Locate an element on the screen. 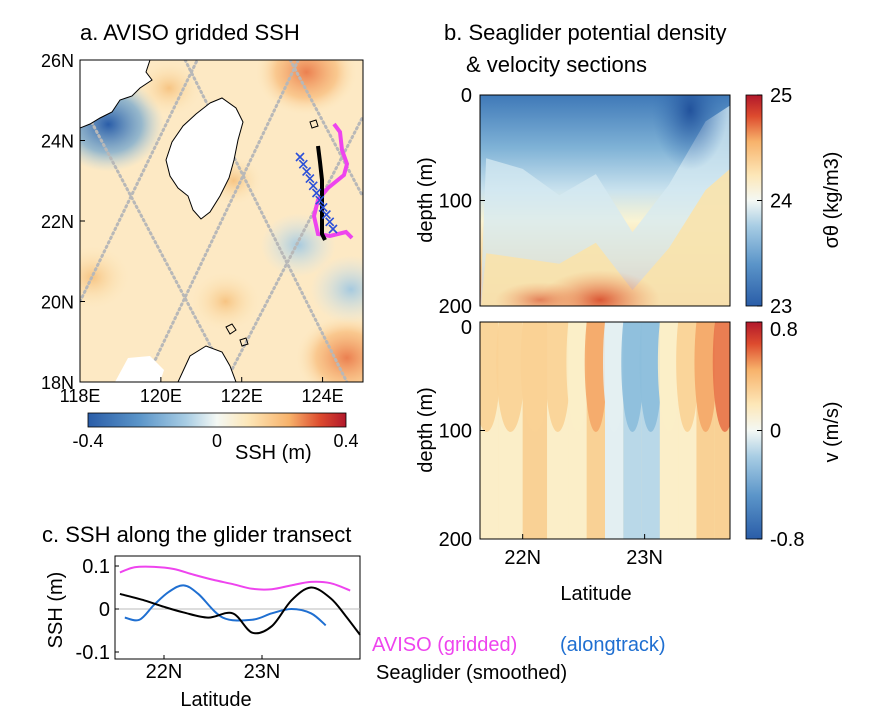 Image resolution: width=869 pixels, height=726 pixels. panel-b-title-line1: b. Seaglider potential density is located at coordinates (585, 32).